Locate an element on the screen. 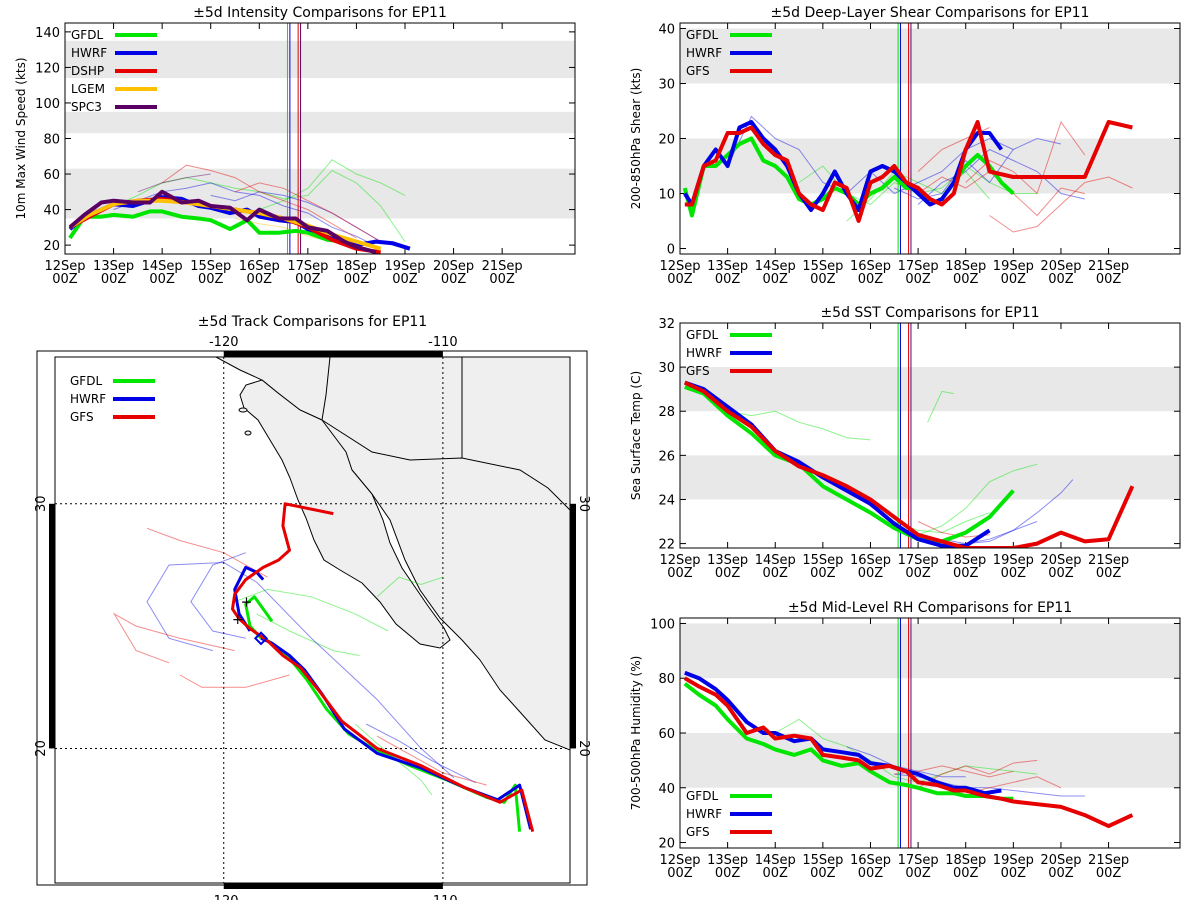  x-tick-label: 18Sep 00Z is located at coordinates (965, 567).